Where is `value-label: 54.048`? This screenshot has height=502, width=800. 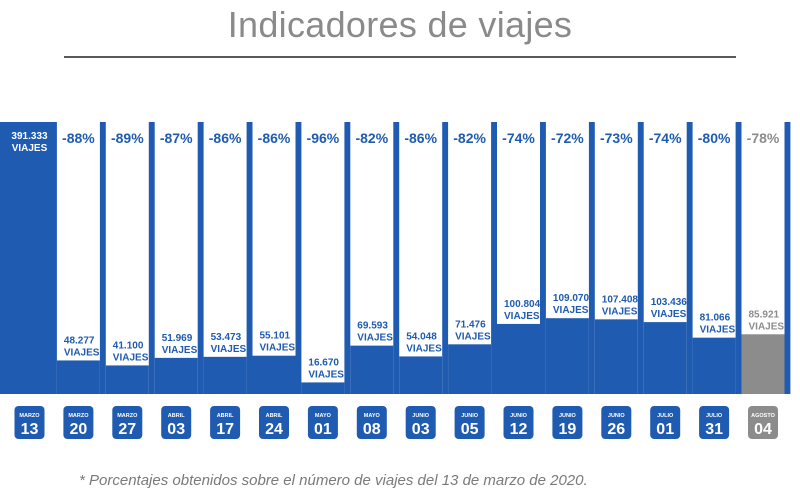
value-label: 54.048 is located at coordinates (421, 336).